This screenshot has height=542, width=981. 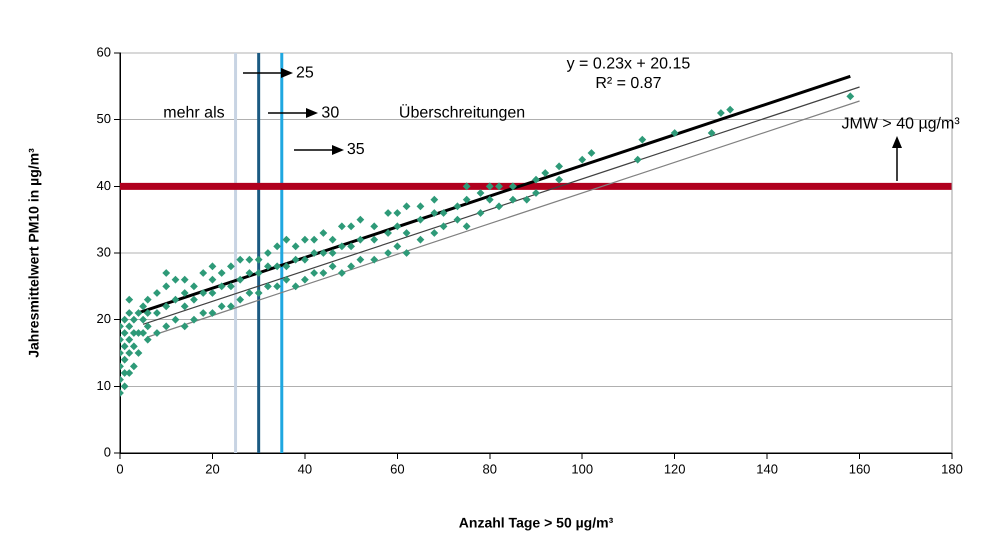 What do you see at coordinates (330, 113) in the screenshot?
I see `annotation: 30` at bounding box center [330, 113].